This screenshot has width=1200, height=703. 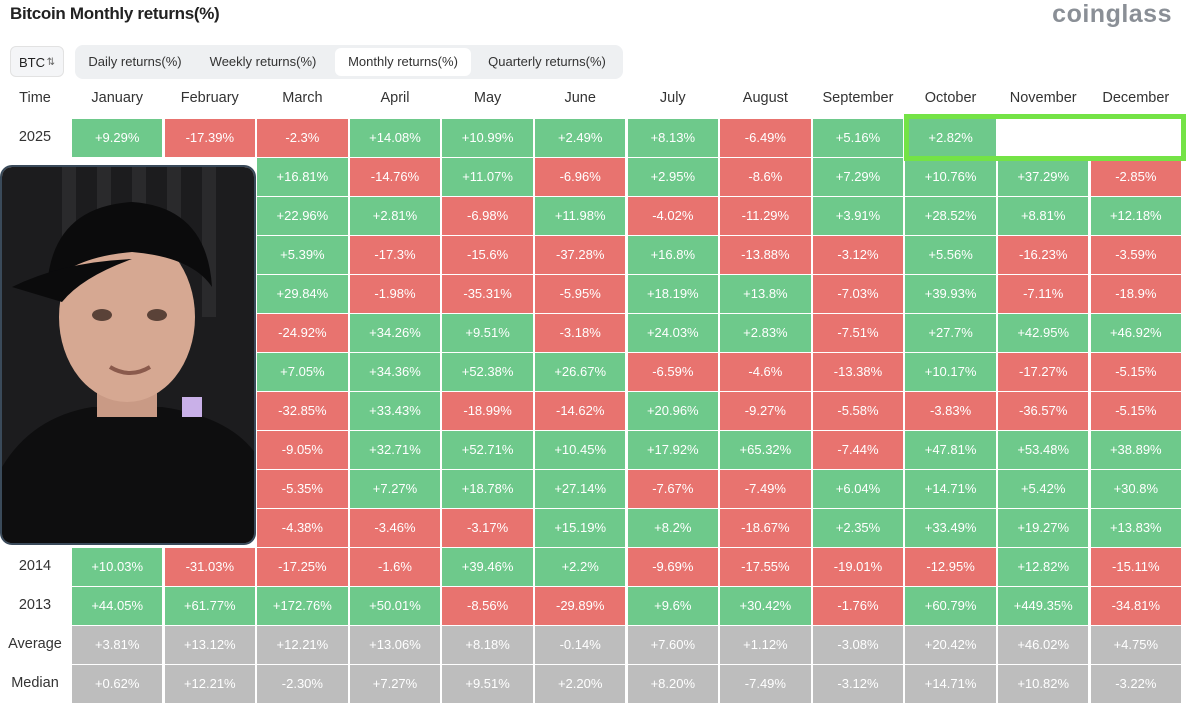 I want to click on empty-cell, so click(x=1043, y=138).